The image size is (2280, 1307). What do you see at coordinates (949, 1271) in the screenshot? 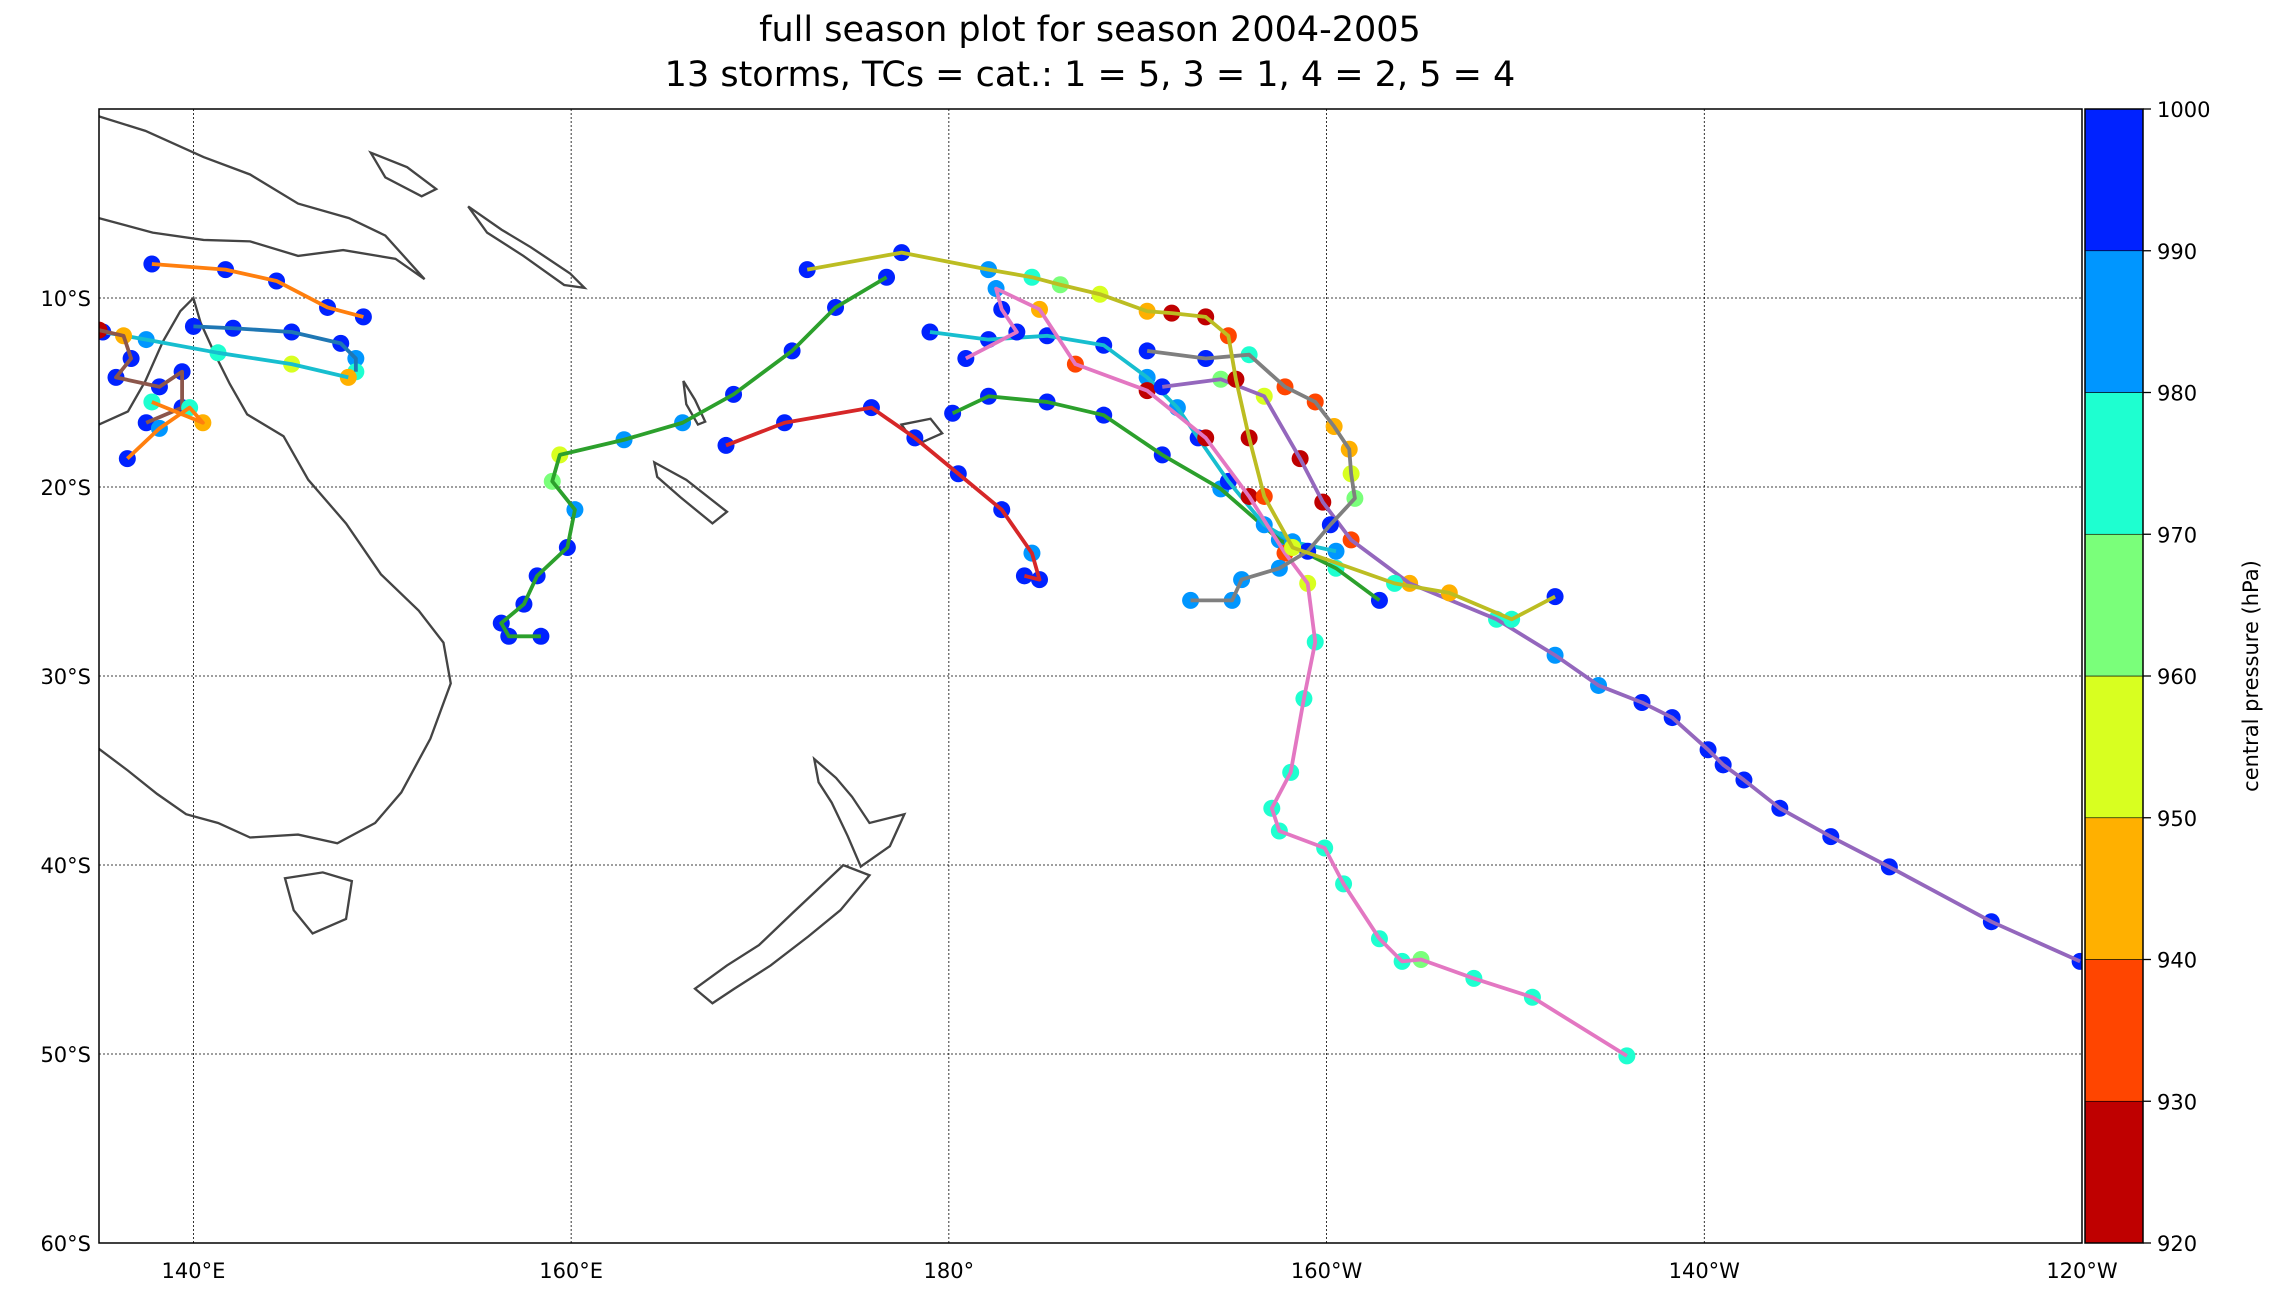
I see `x-tick-label: 180°` at bounding box center [949, 1271].